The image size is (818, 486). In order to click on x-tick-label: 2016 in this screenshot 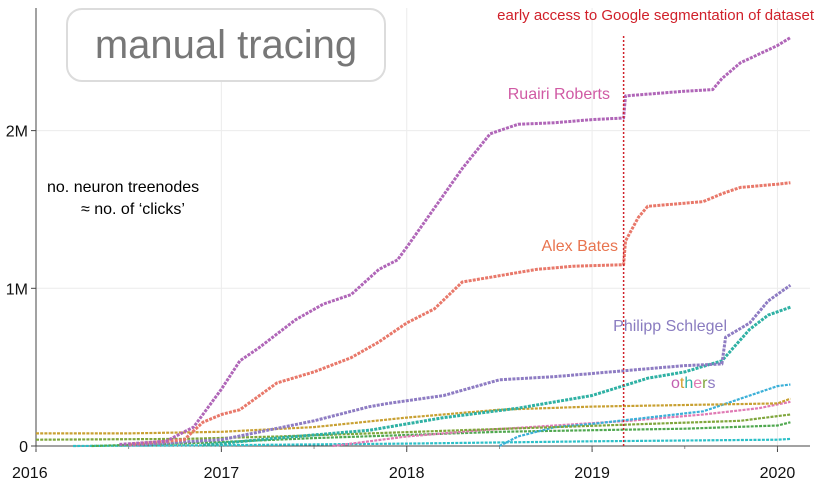, I will do `click(30, 473)`.